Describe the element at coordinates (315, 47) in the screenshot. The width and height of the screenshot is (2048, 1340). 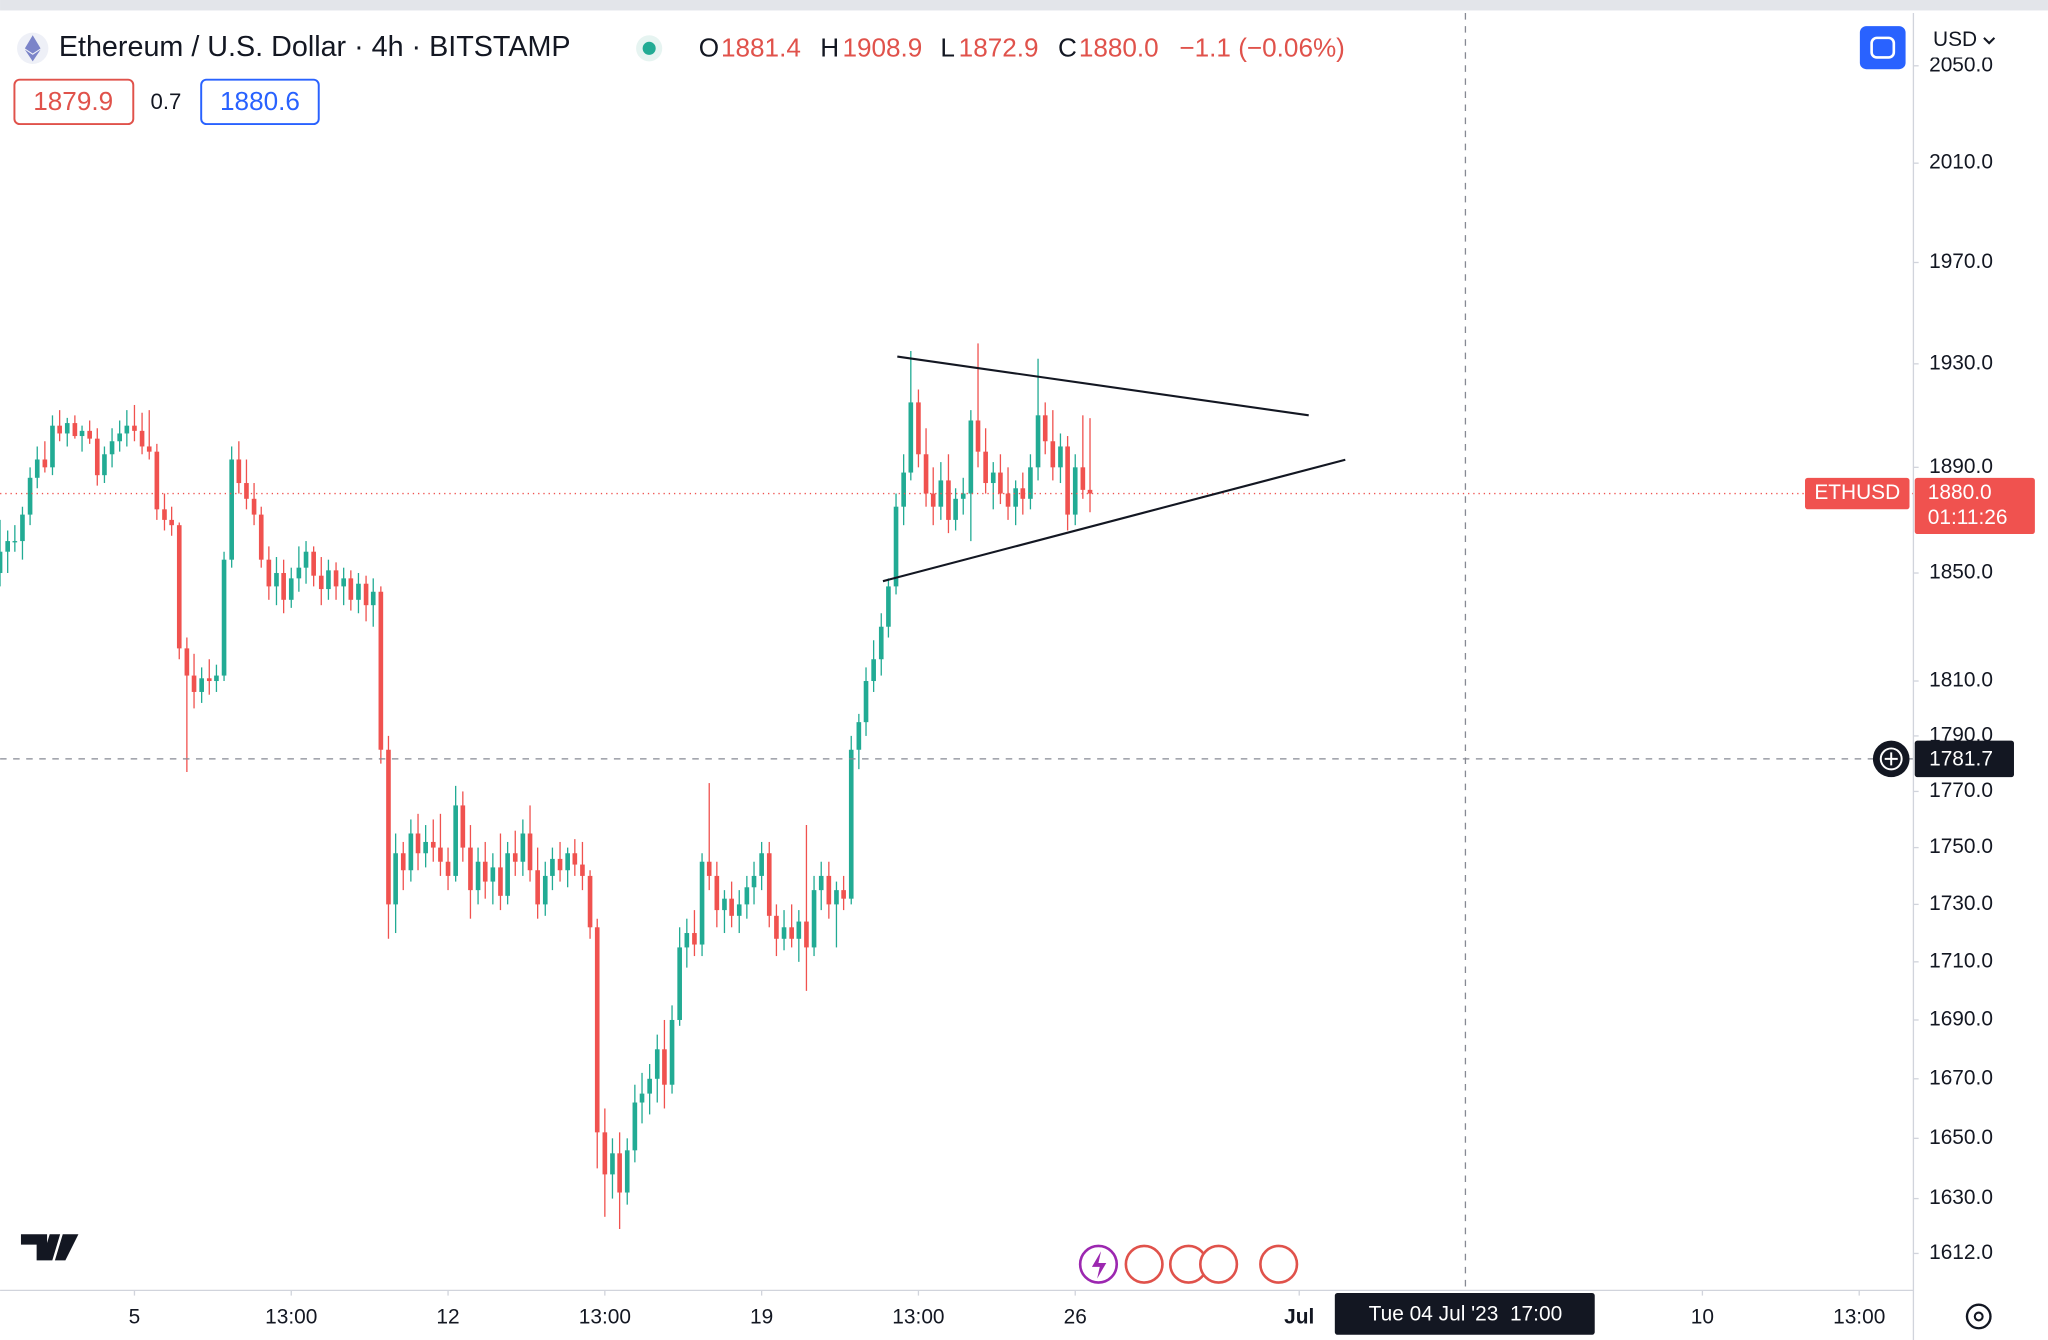
I see `symbol-title: Ethereum / U.S. Dollar · 4h · BITSTAMP` at that location.